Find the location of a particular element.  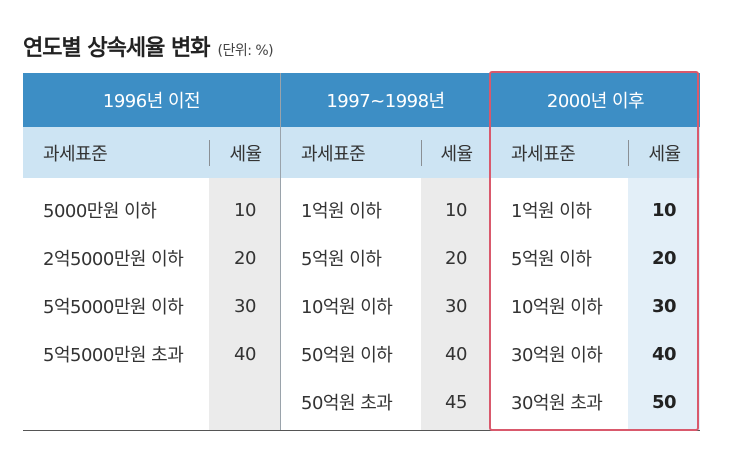

period-header: 1996년 이전 is located at coordinates (152, 100).